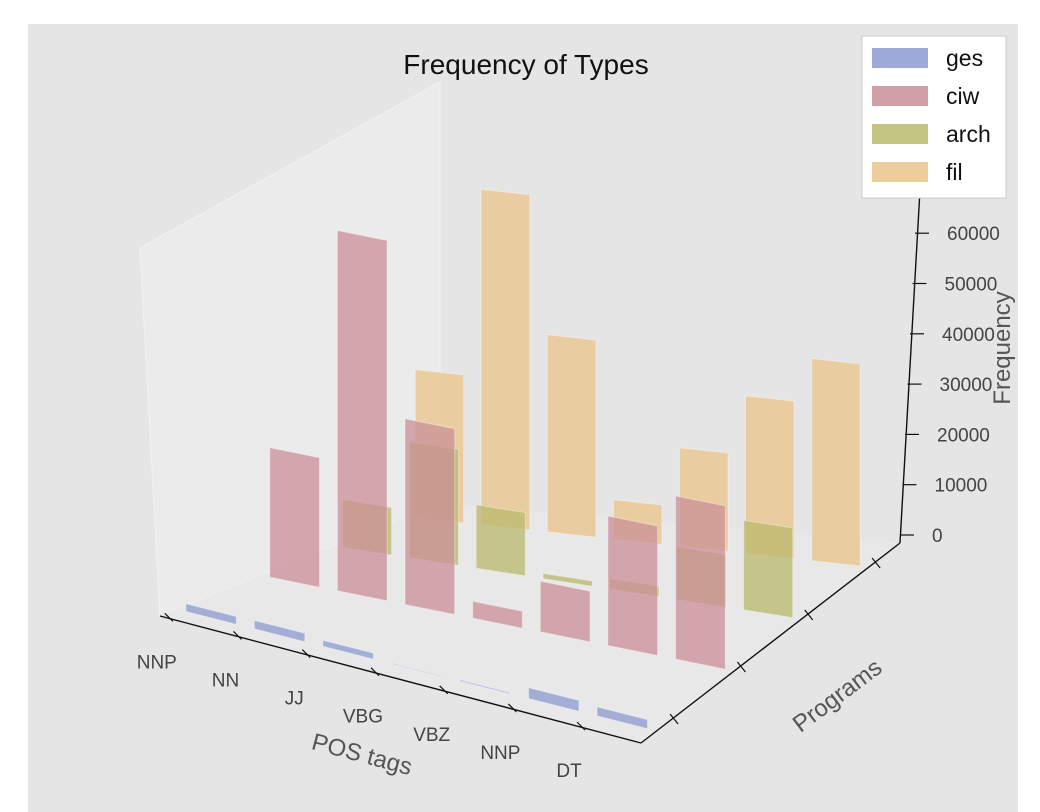 The height and width of the screenshot is (812, 1040). Describe the element at coordinates (525, 64) in the screenshot. I see `chart-title: Frequency of Types` at that location.